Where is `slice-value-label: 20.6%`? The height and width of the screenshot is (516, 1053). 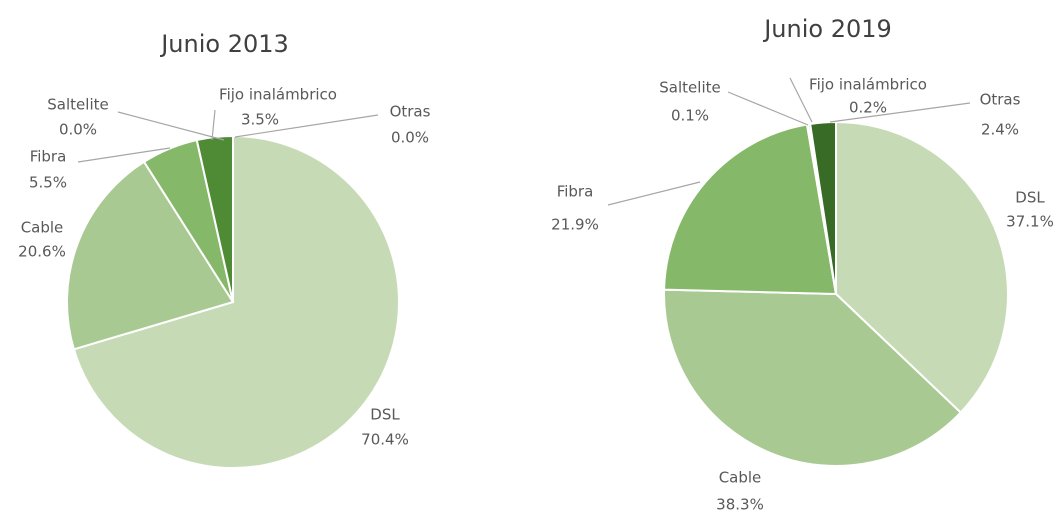 slice-value-label: 20.6% is located at coordinates (42, 252).